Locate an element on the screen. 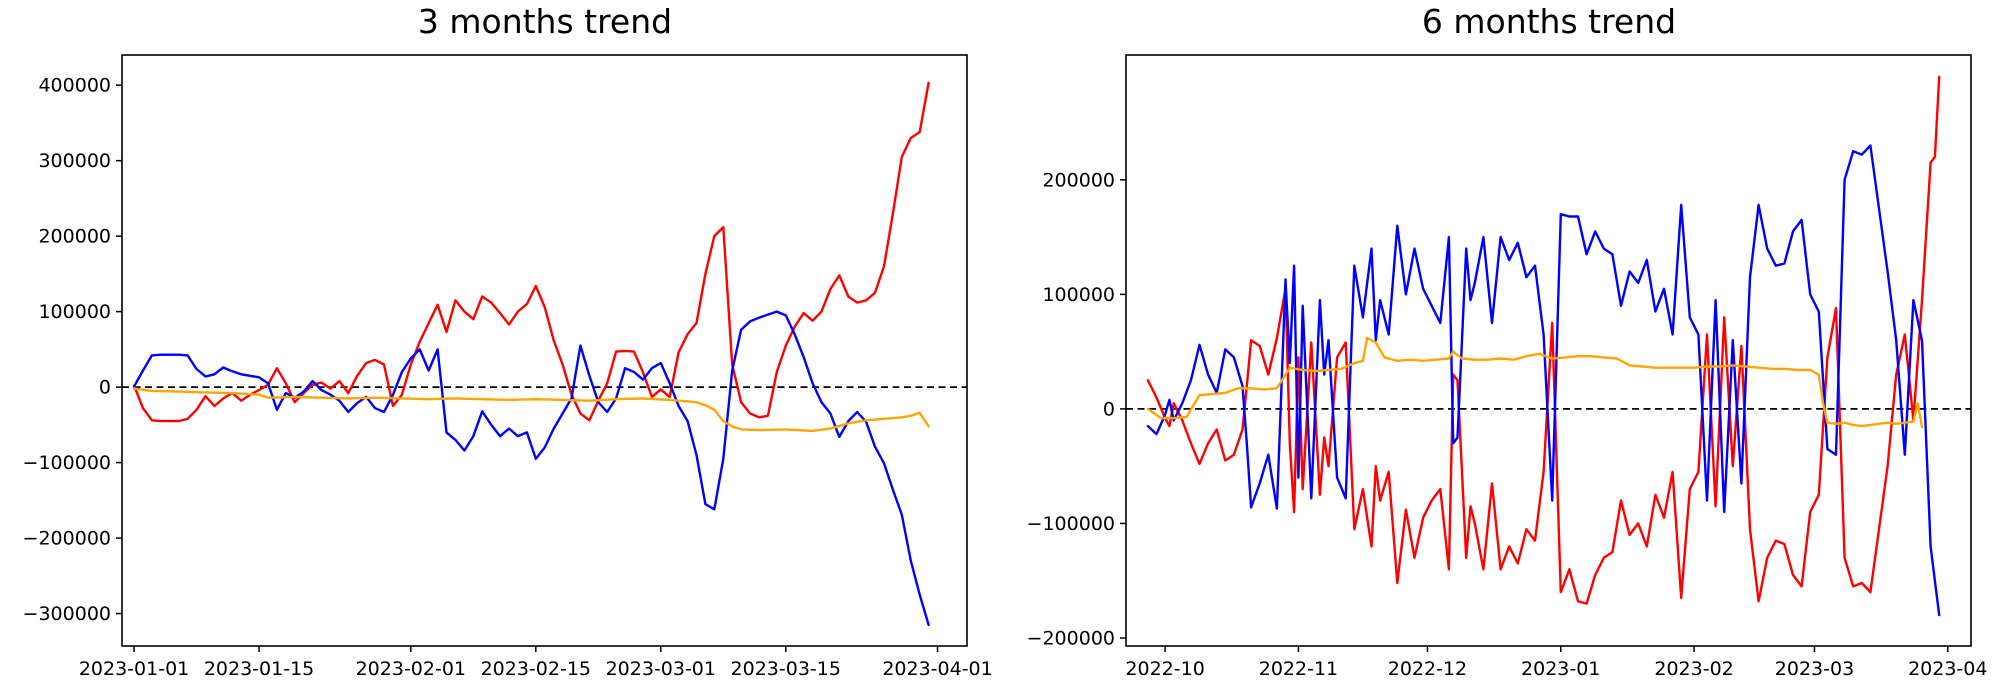  x-tick-label: 2023-03 is located at coordinates (1814, 669).